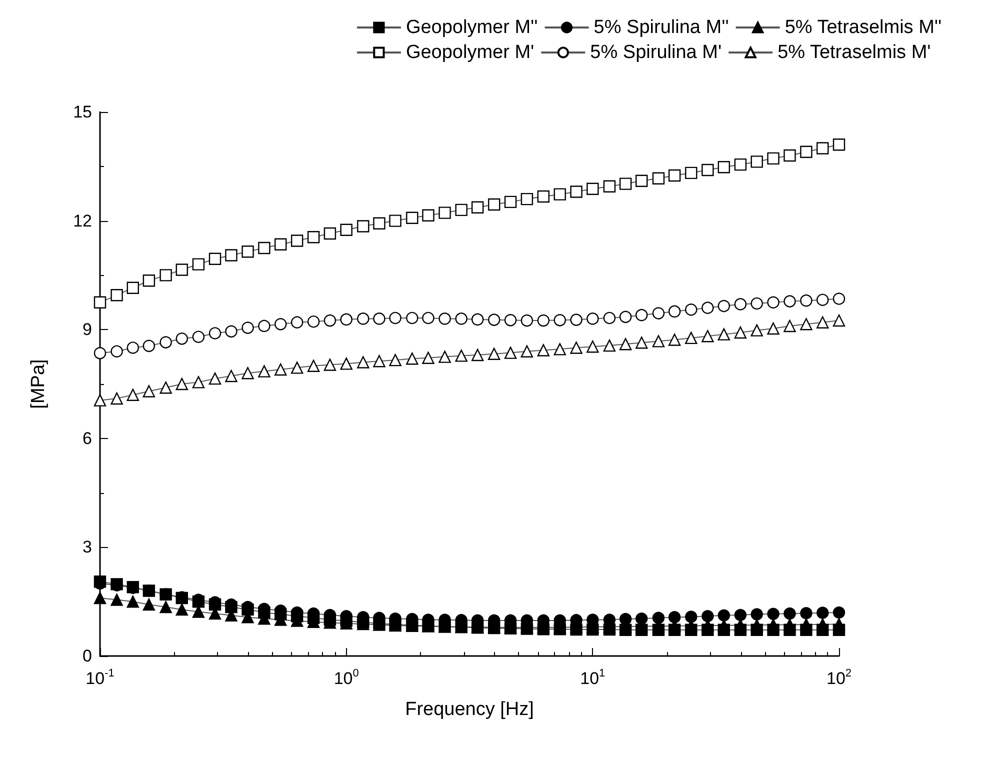 The width and height of the screenshot is (995, 760). I want to click on legend-label: Geopolymer M', so click(470, 52).